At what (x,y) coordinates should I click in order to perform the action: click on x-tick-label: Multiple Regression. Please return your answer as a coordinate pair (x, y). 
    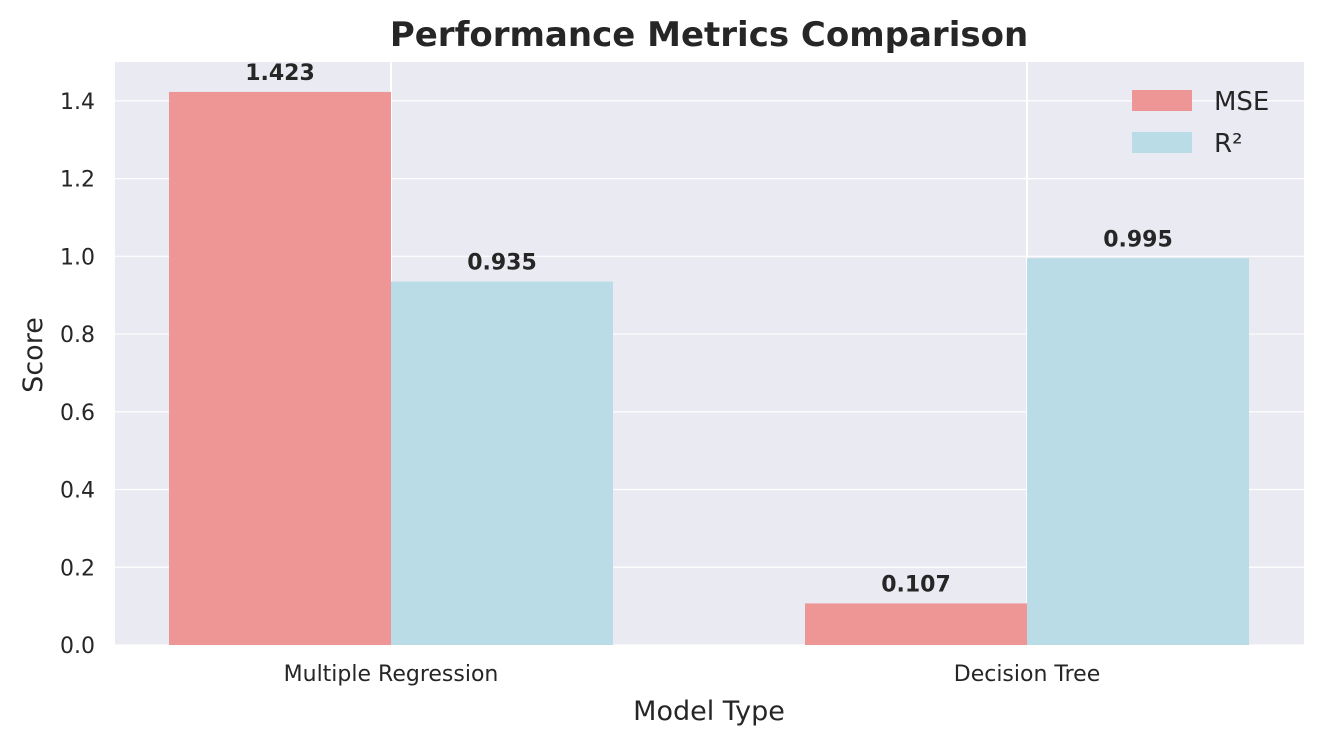
    Looking at the image, I should click on (391, 674).